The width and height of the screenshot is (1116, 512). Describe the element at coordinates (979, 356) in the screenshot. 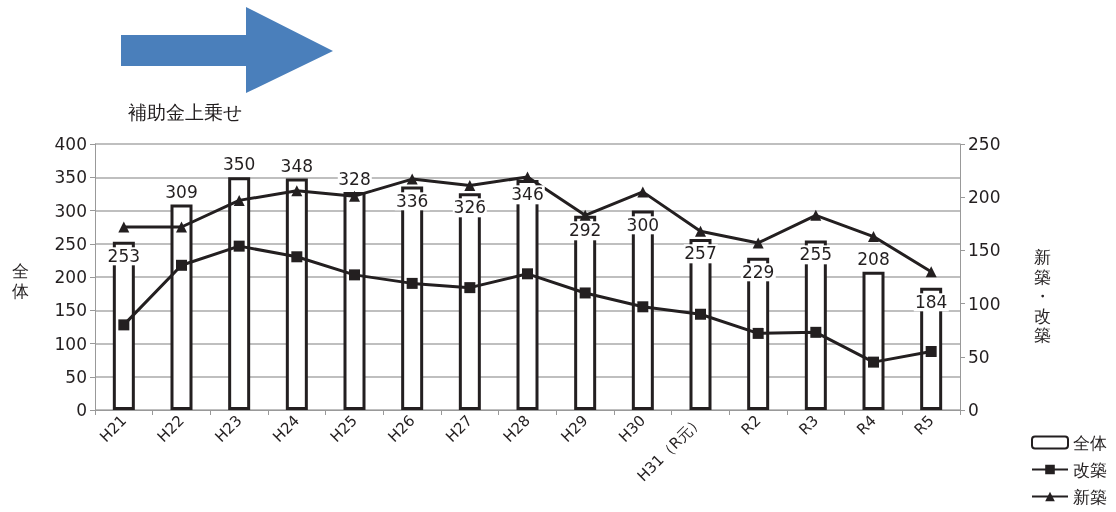

I see `y2-tick-label: 50` at that location.